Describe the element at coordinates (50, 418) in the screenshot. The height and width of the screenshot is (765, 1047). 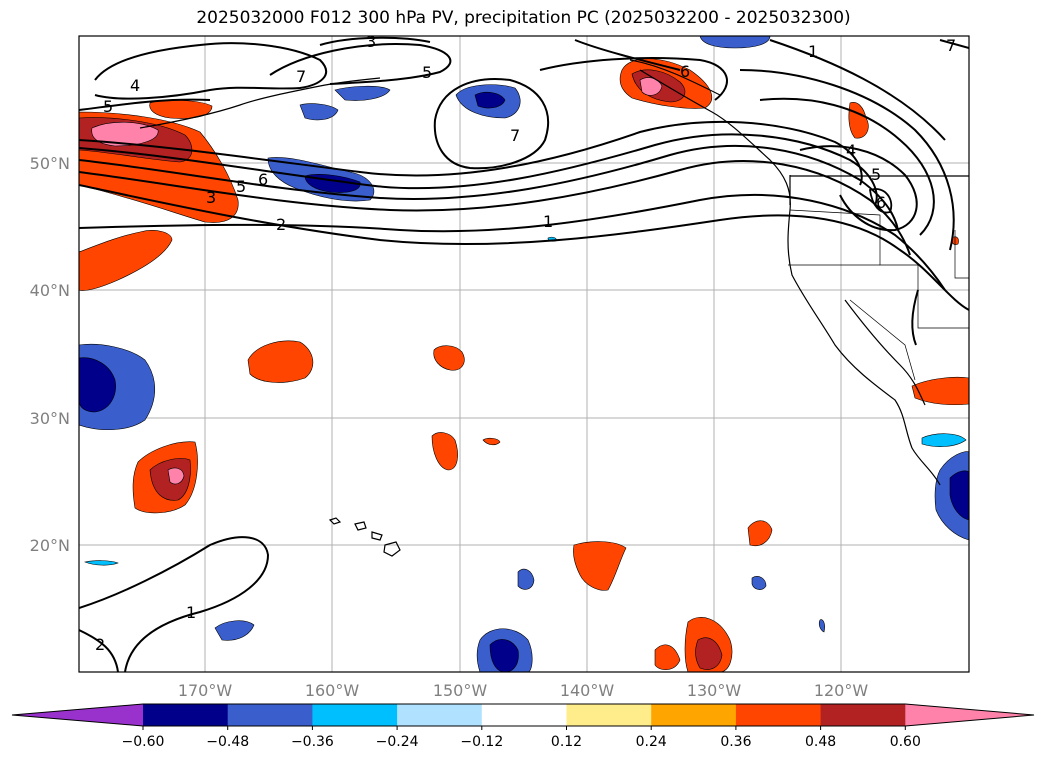
I see `lat-label: 30°N` at that location.